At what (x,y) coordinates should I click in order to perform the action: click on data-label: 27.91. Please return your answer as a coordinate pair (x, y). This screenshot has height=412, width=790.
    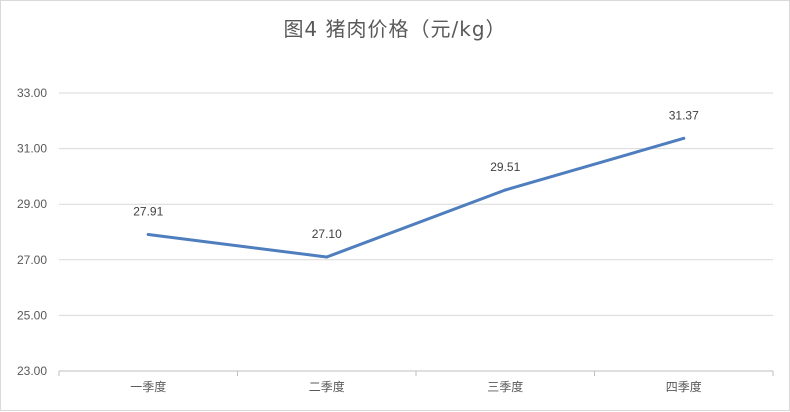
    Looking at the image, I should click on (148, 212).